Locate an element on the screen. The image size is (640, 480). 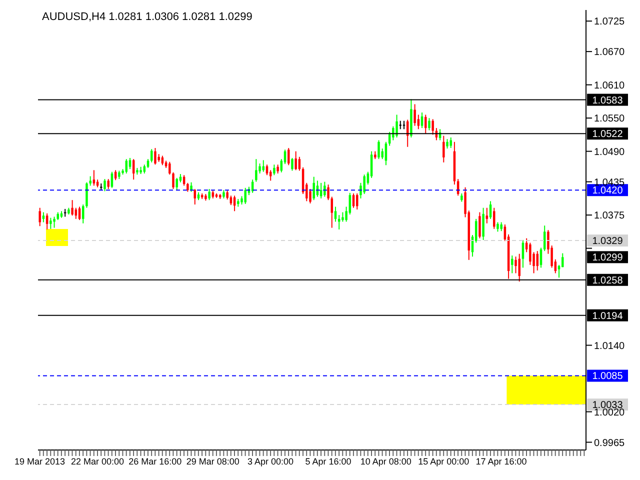
x-tick-label: 19 Mar 2013 is located at coordinates (40, 461).